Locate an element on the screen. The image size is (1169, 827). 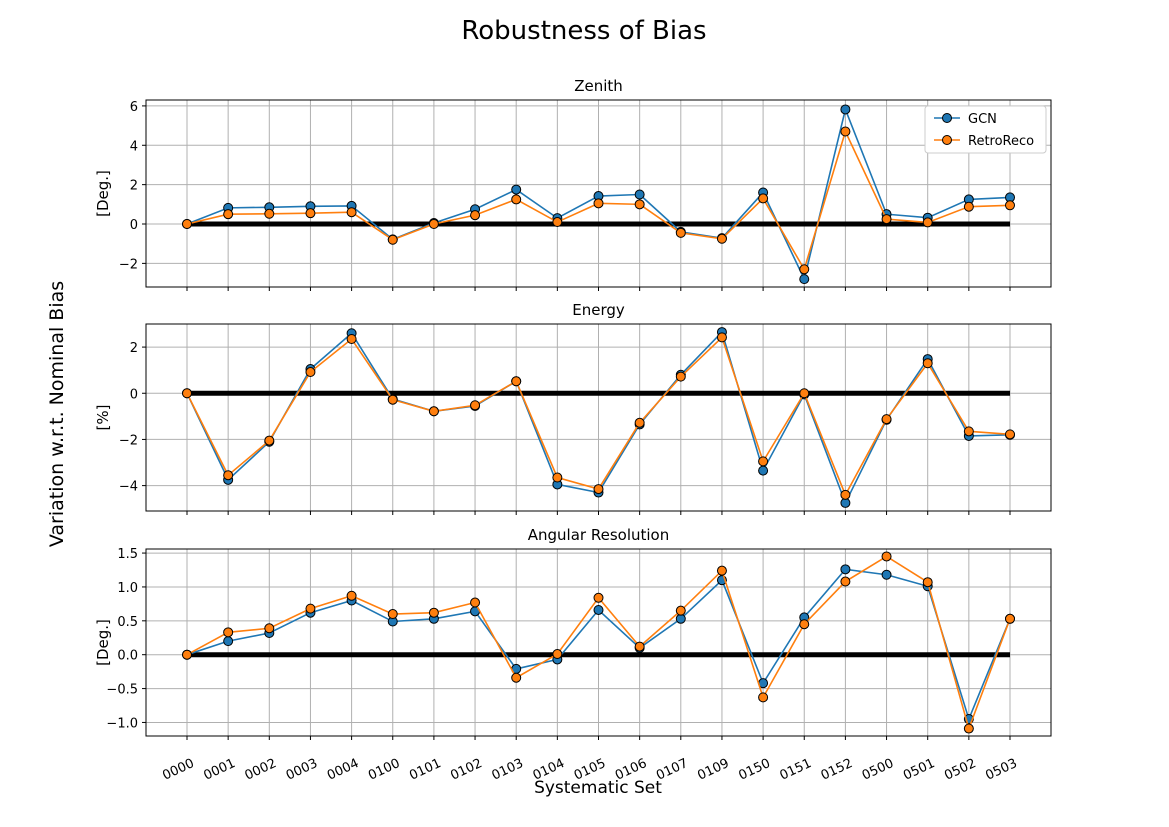
y-tick-label: 1.0 is located at coordinates (127, 588).